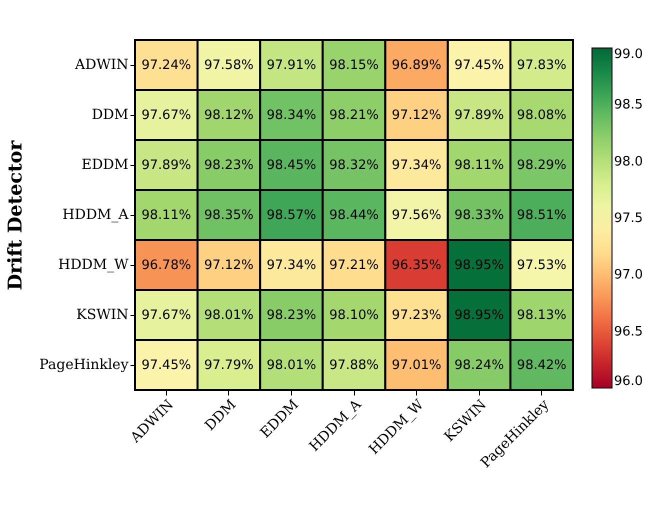 The image size is (647, 521). I want to click on data-label: 97.91%, so click(291, 65).